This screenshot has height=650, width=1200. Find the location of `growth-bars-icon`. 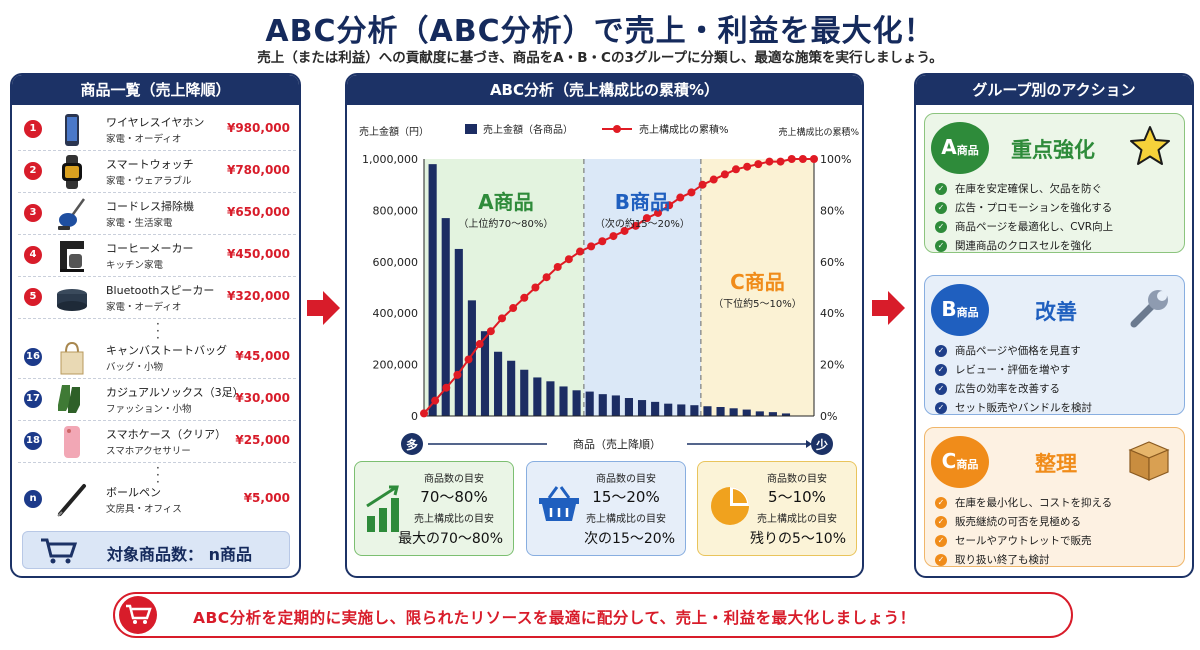

growth-bars-icon is located at coordinates (382, 508).